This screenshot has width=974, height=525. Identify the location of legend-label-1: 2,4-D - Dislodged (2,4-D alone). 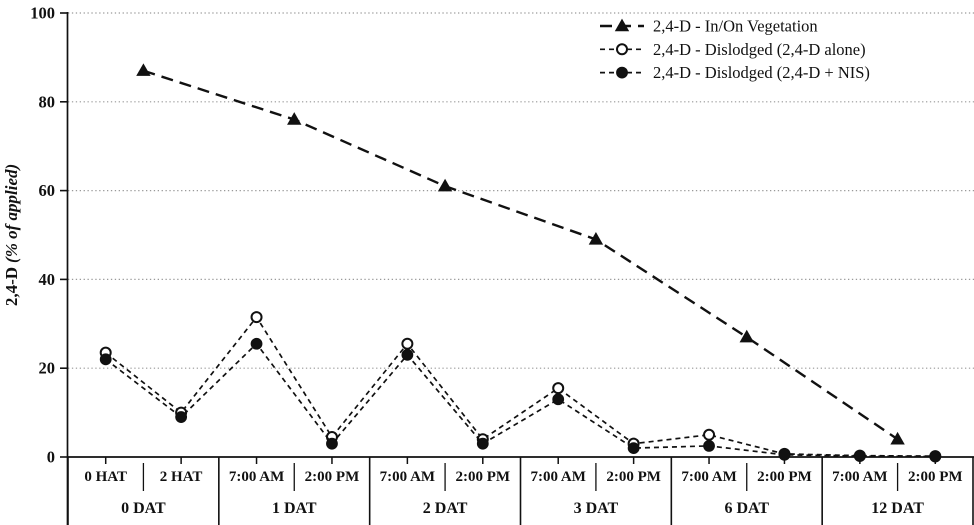
(759, 49).